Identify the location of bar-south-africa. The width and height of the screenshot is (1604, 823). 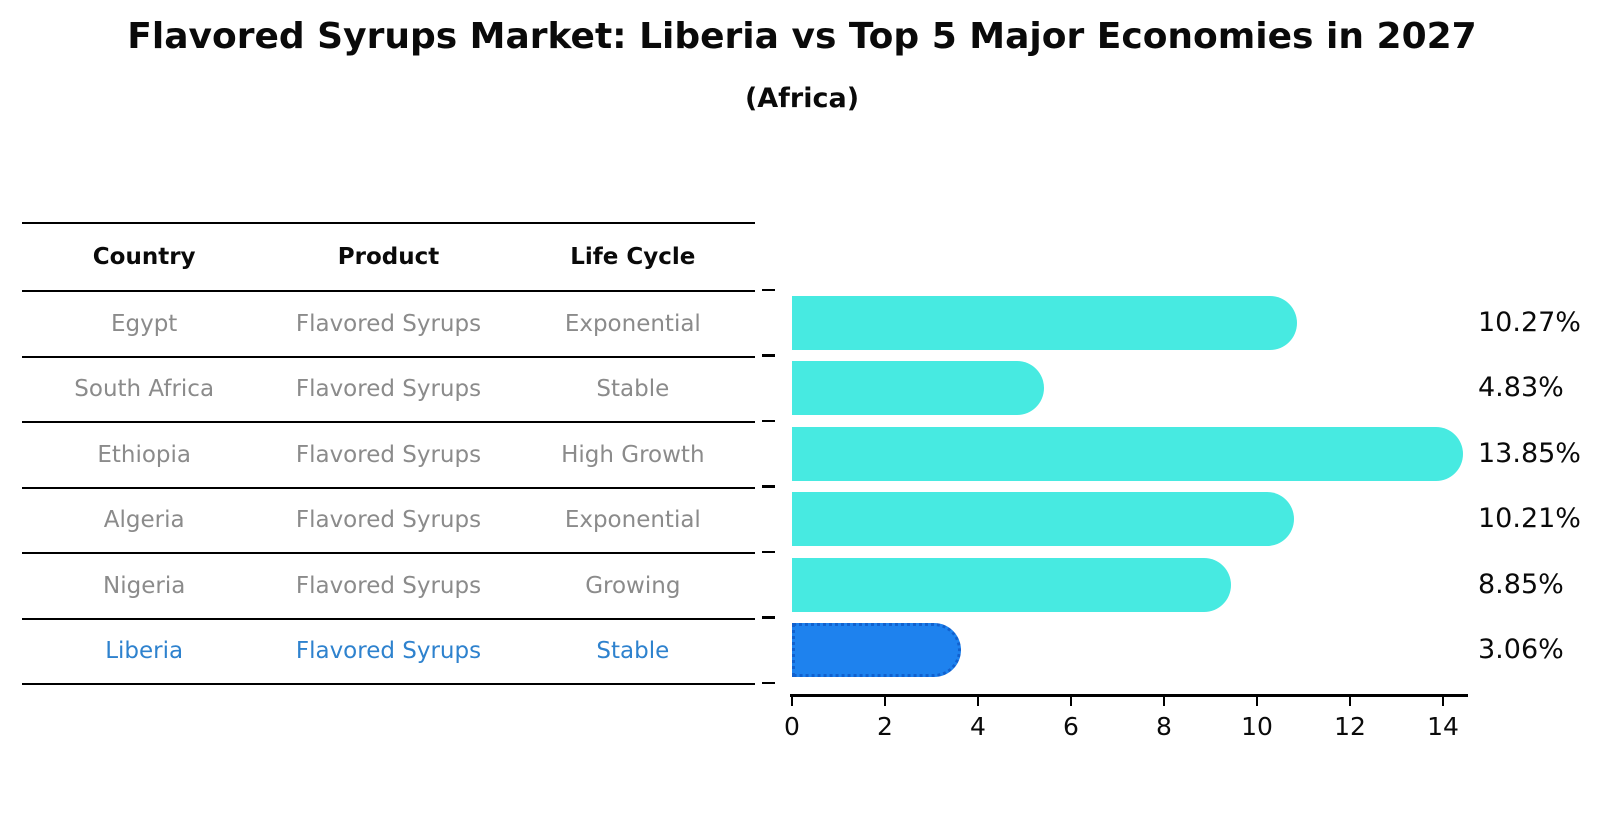
(918, 388).